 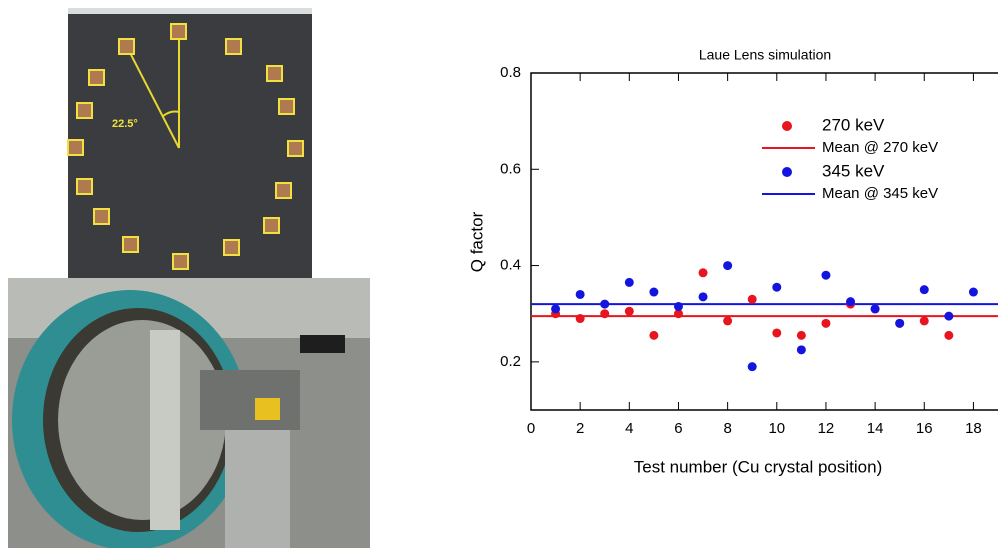 I want to click on x-tick-label: 18, so click(x=973, y=428).